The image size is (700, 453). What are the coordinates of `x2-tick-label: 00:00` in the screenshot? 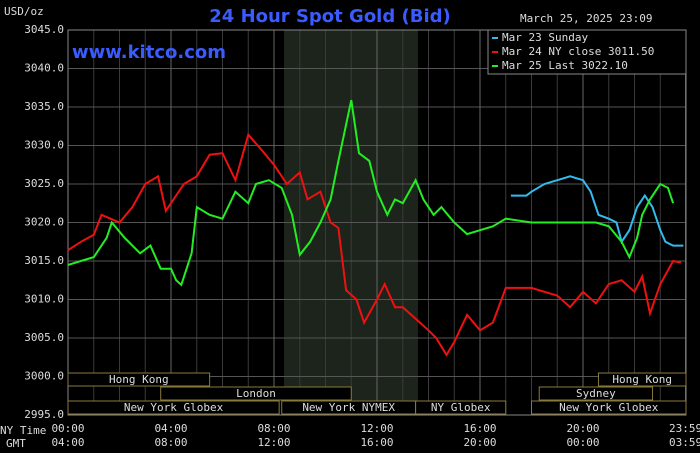 It's located at (582, 442).